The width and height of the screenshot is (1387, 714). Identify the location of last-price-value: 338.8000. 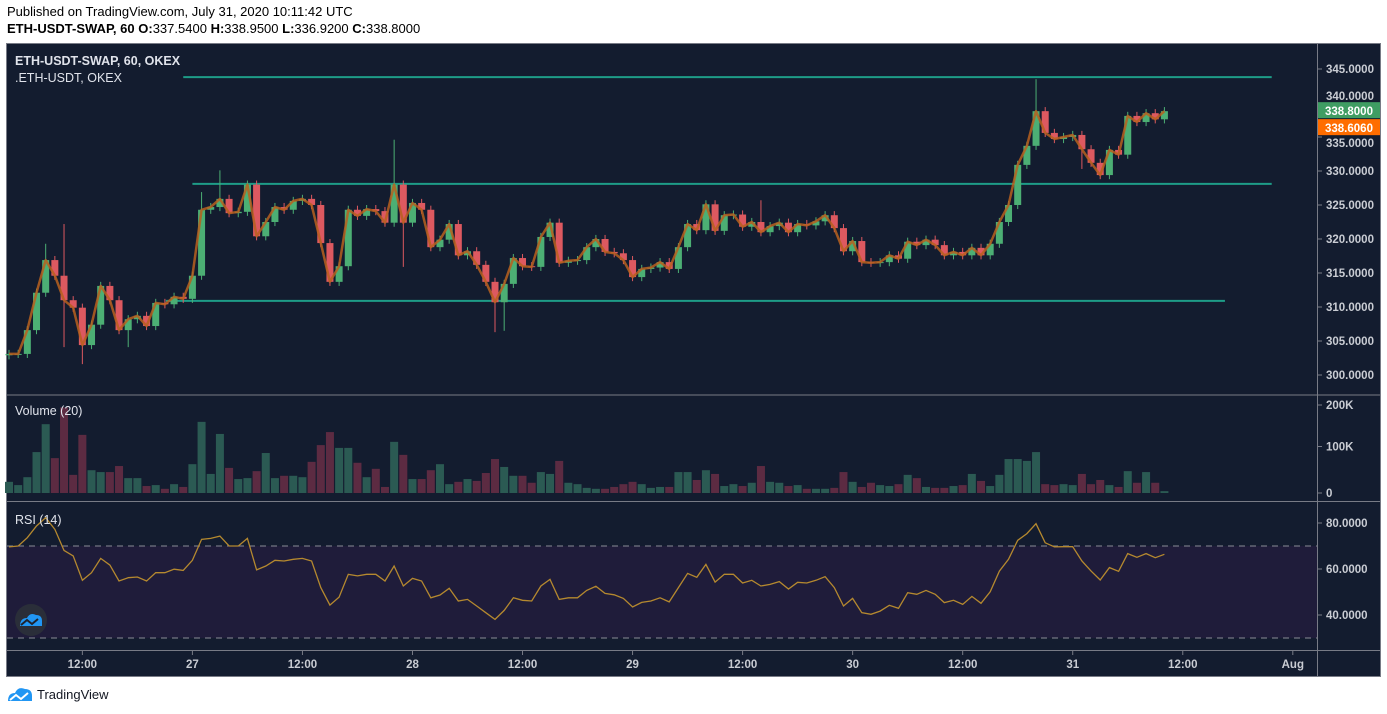
(1349, 112).